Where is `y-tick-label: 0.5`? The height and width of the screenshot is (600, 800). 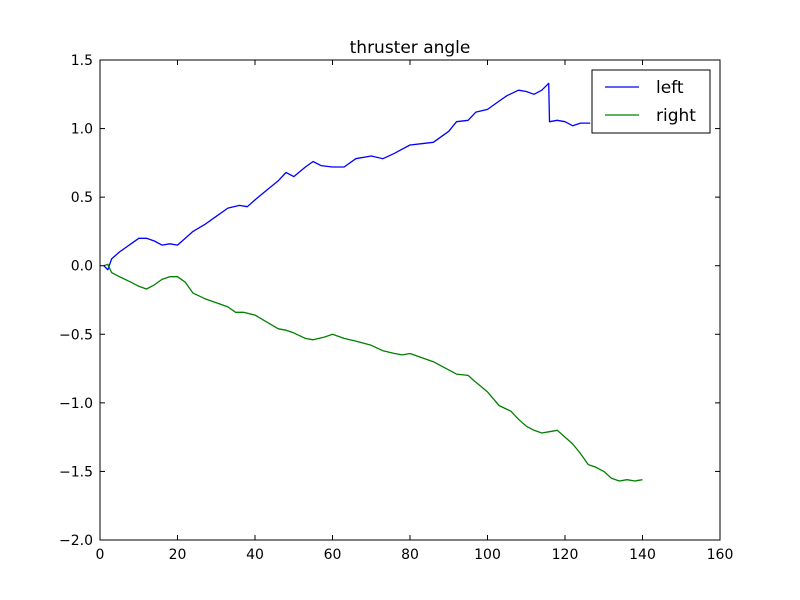
y-tick-label: 0.5 is located at coordinates (82, 198).